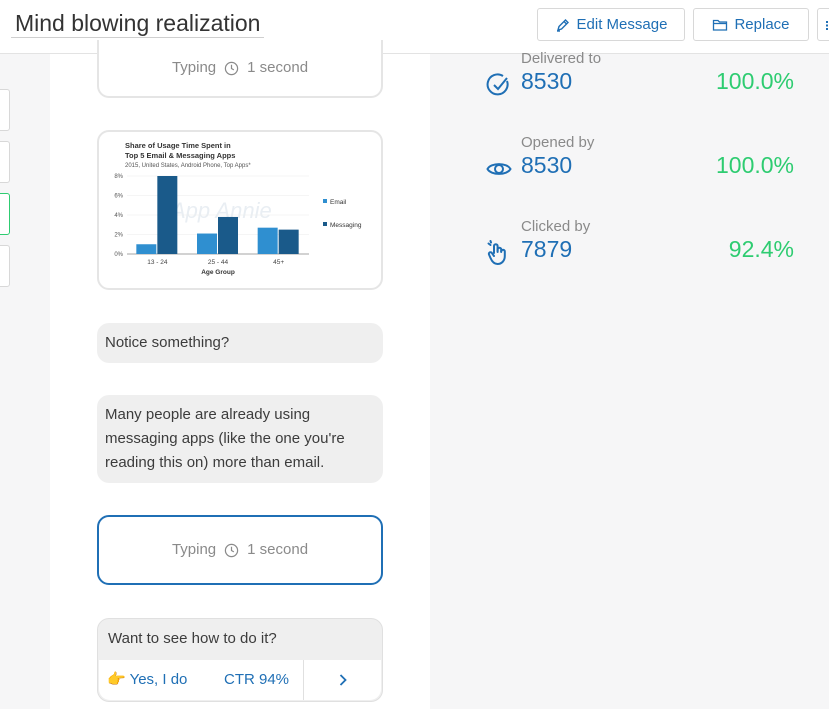 The image size is (829, 709). What do you see at coordinates (118, 216) in the screenshot?
I see `chart-y-tick: 4%` at bounding box center [118, 216].